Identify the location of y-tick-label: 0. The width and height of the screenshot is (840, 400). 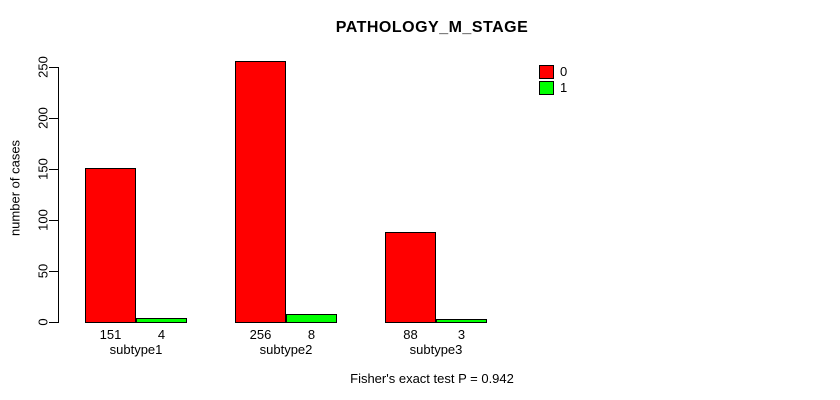
(43, 322).